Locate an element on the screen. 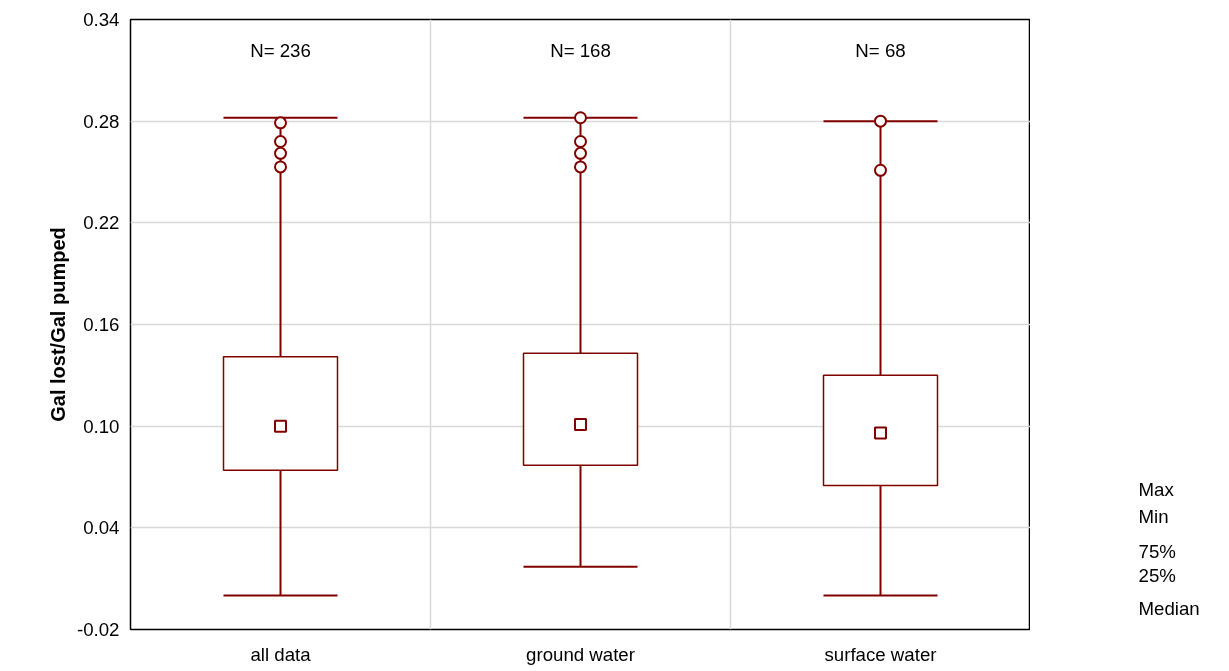 This screenshot has height=671, width=1229. text: Median is located at coordinates (1169, 609).